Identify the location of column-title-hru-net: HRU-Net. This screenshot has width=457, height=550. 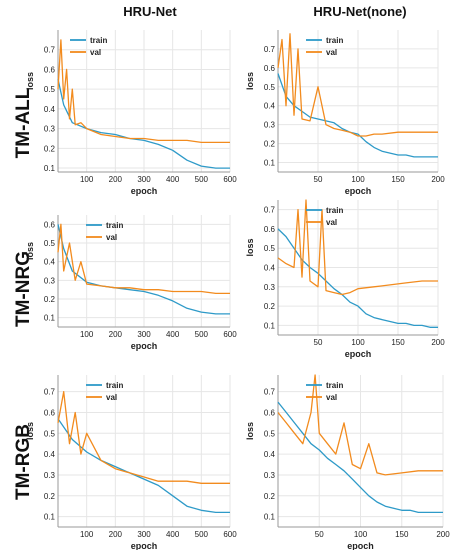
(150, 11).